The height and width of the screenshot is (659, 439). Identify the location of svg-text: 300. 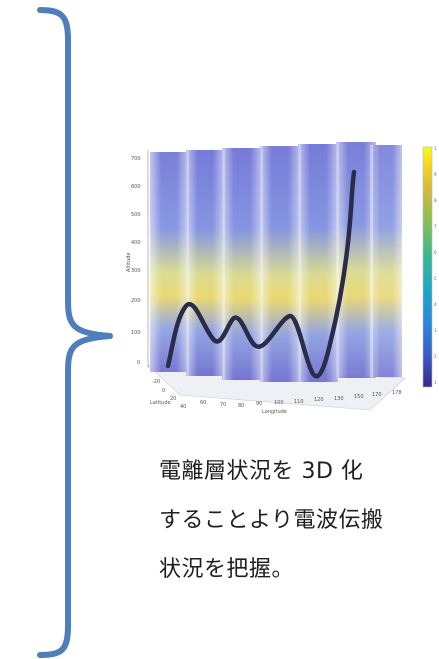
(136, 271).